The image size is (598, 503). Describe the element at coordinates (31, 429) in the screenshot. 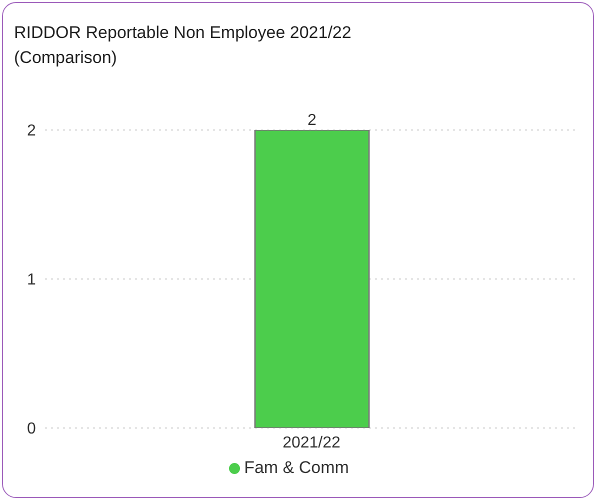

I see `y-tick-label: 0` at that location.